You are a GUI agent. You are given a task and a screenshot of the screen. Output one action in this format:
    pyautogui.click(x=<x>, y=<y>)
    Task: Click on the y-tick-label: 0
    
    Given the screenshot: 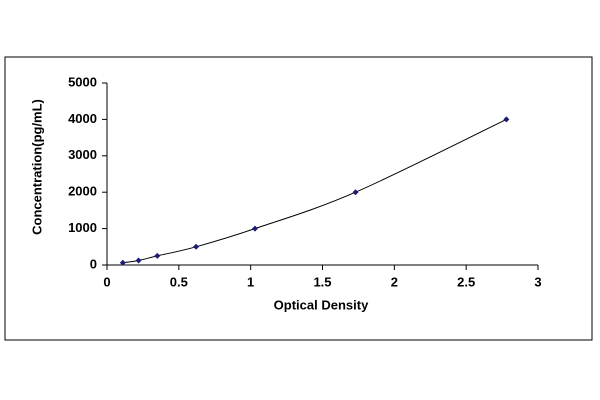 What is the action you would take?
    pyautogui.click(x=93, y=263)
    